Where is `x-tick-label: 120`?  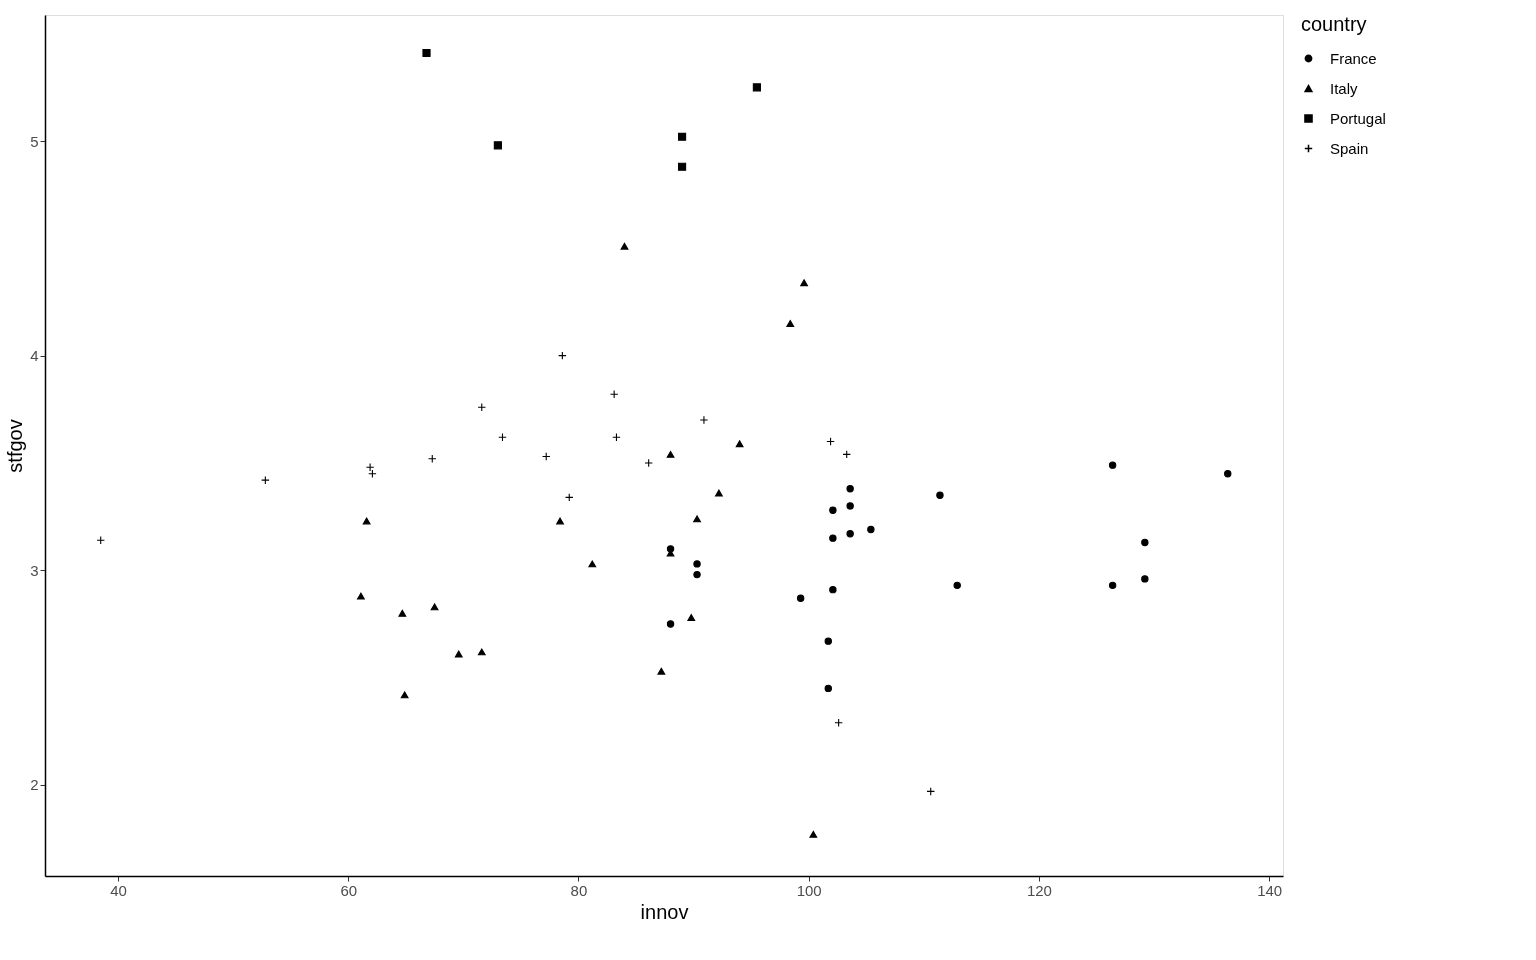 x-tick-label: 120 is located at coordinates (1039, 890).